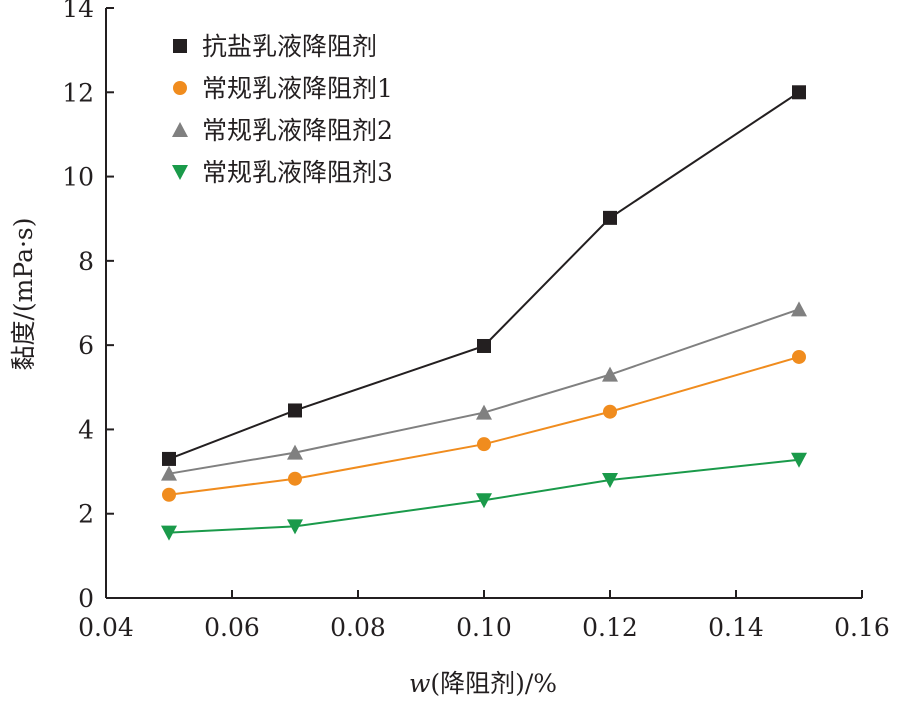  What do you see at coordinates (862, 627) in the screenshot?
I see `x-tick-label: 0.16` at bounding box center [862, 627].